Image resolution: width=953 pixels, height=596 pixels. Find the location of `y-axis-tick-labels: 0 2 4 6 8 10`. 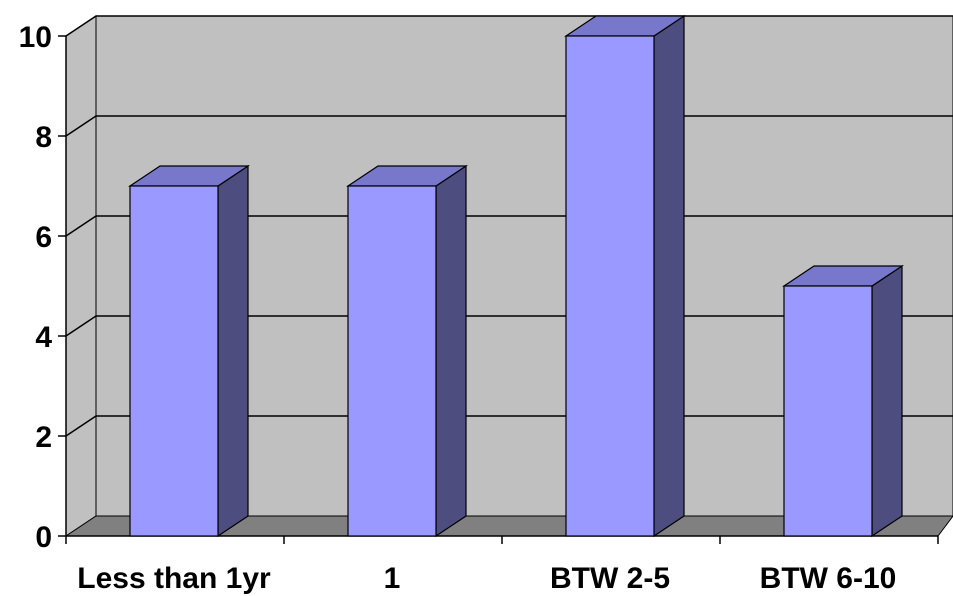

y-axis-tick-labels: 0 2 4 6 8 10 is located at coordinates (36, 287).